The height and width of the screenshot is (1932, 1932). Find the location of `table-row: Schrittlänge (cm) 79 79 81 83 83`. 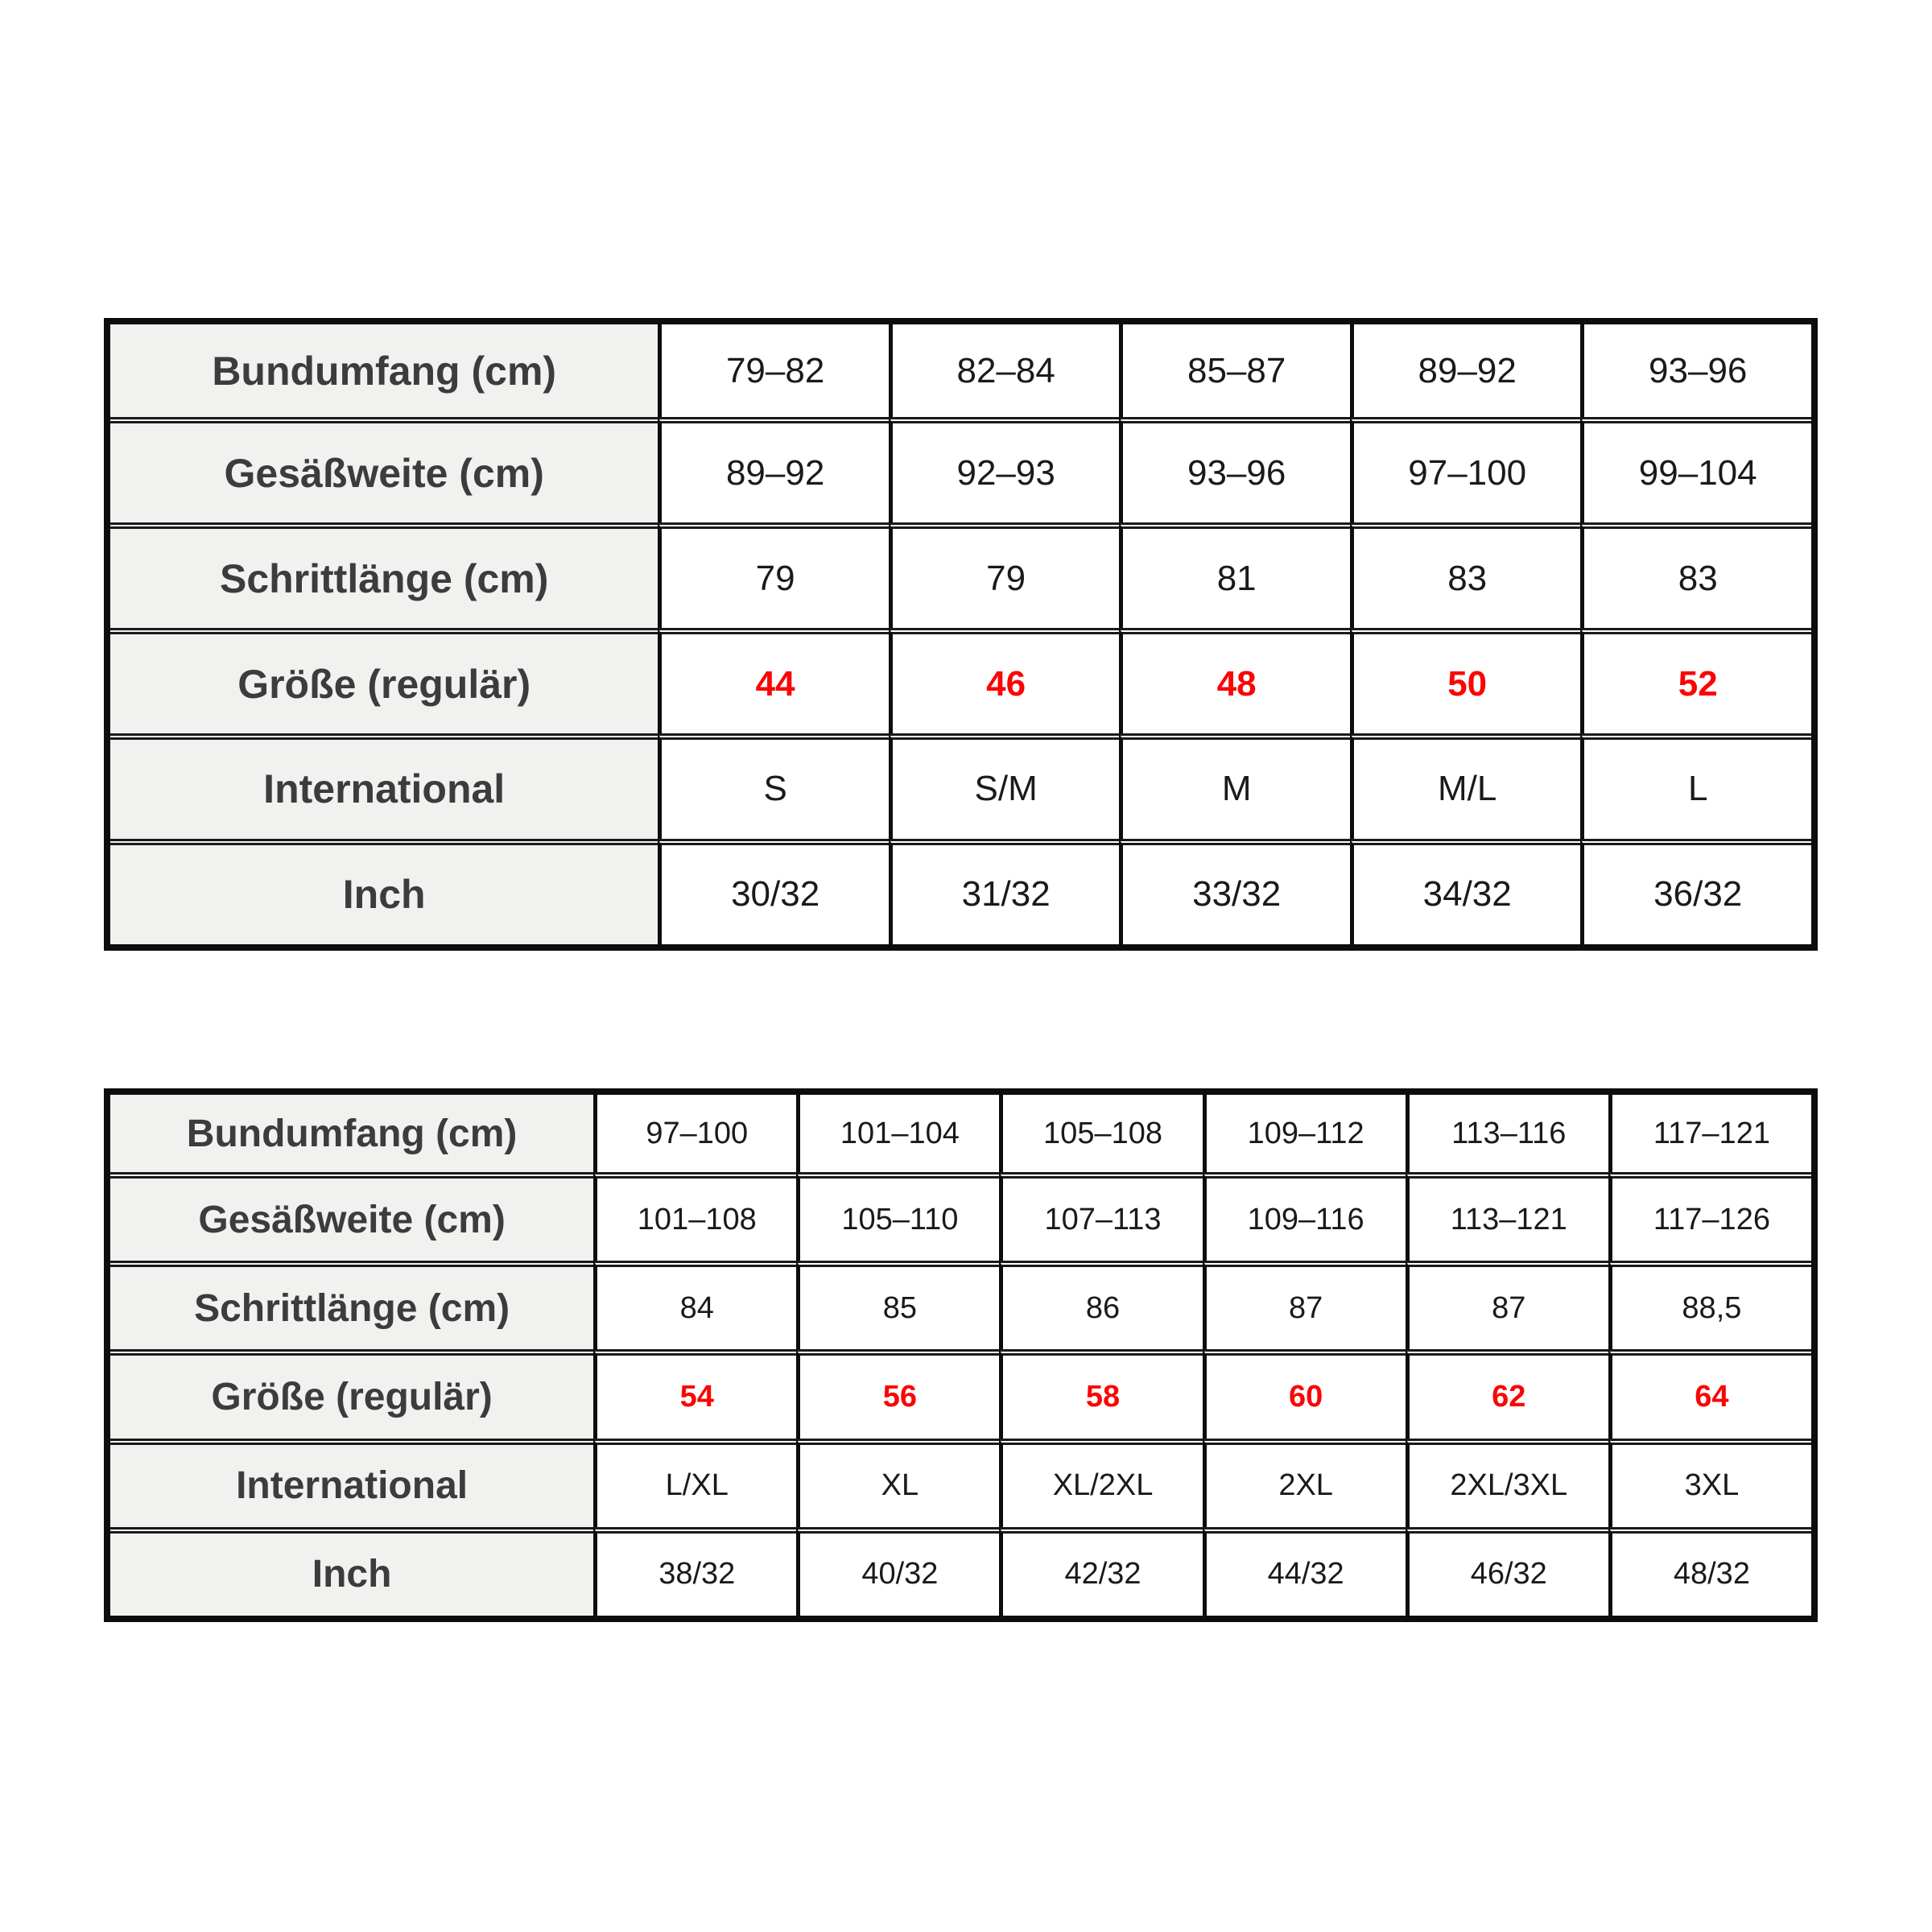

table-row: Schrittlänge (cm) 79 79 81 83 83 is located at coordinates (960, 575).